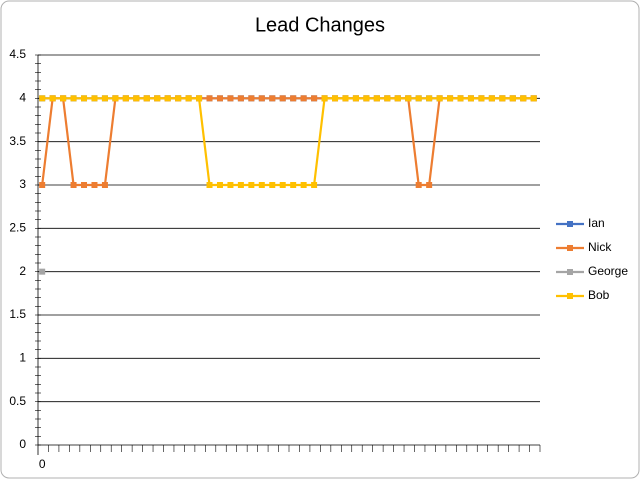  I want to click on y-tick-label: 3.5, so click(17, 141).